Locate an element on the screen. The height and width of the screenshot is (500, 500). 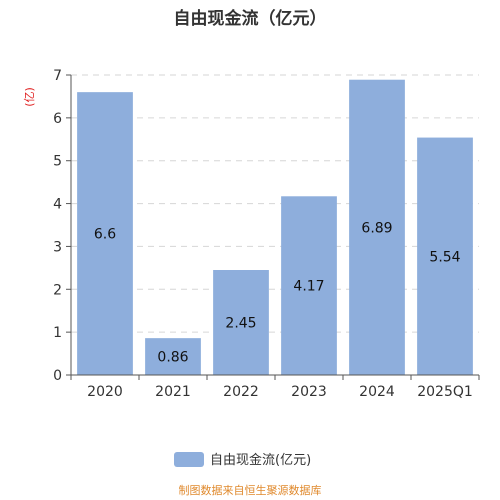
x-tick-label-2024: 2024 is located at coordinates (377, 392).